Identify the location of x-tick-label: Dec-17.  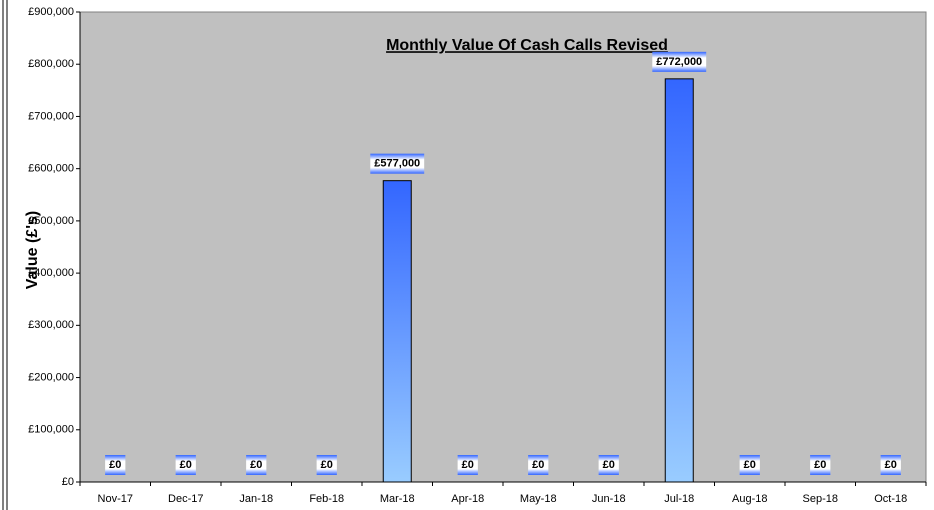
(185, 499).